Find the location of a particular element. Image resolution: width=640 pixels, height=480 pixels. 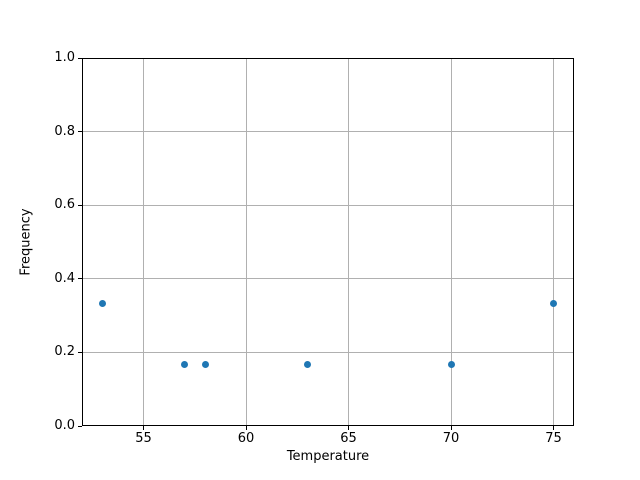

x-tick-label: 70 is located at coordinates (451, 438).